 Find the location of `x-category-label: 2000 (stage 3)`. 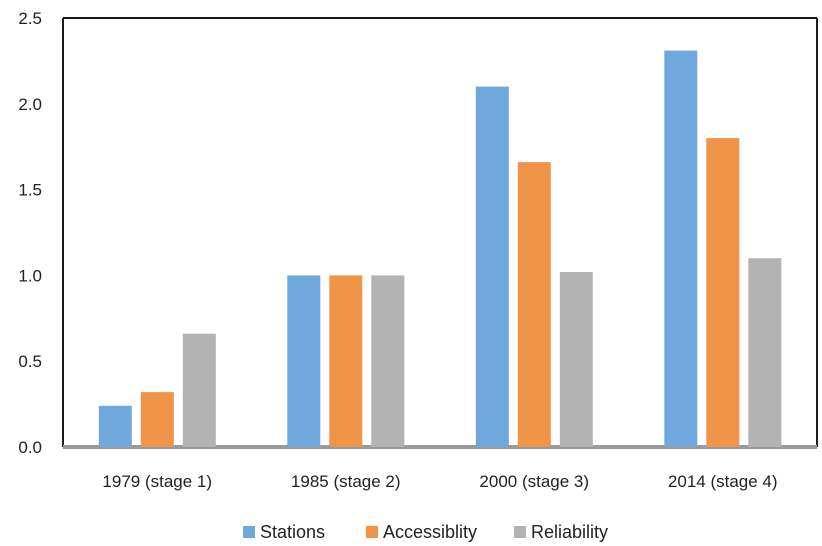

x-category-label: 2000 (stage 3) is located at coordinates (534, 481).